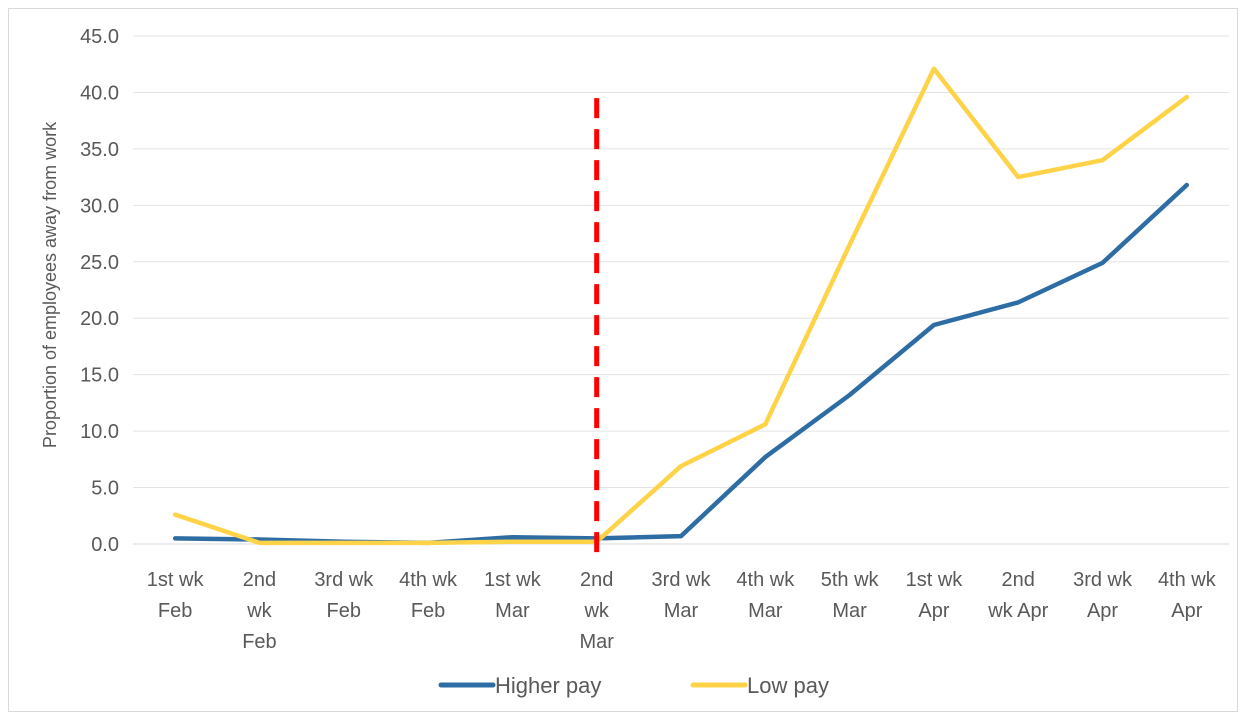 The height and width of the screenshot is (720, 1248). Describe the element at coordinates (850, 595) in the screenshot. I see `x-tick-label: 5th wk Mar` at that location.